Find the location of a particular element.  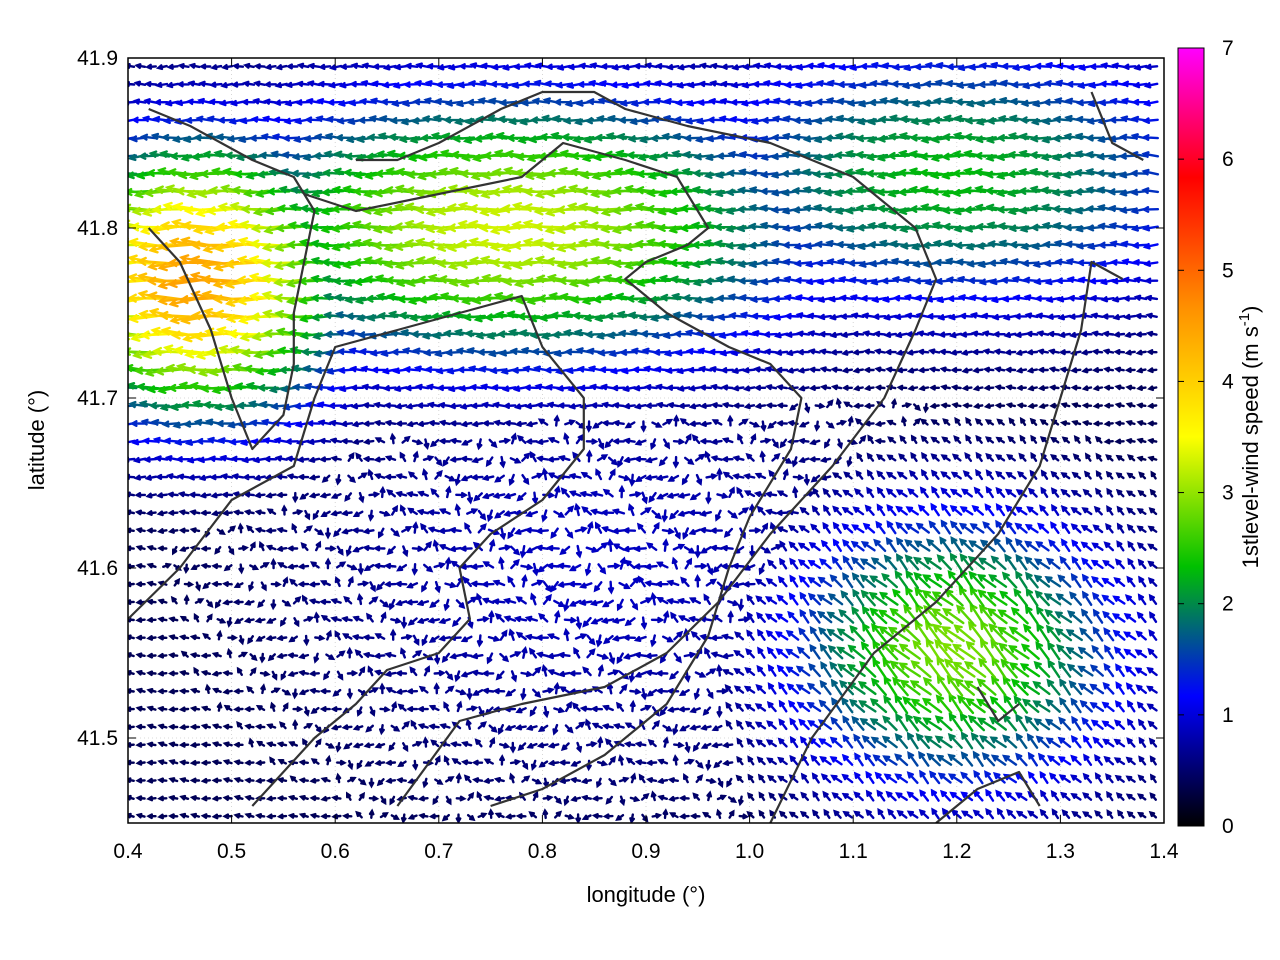

y-tick-label: 41.9 is located at coordinates (97, 58).